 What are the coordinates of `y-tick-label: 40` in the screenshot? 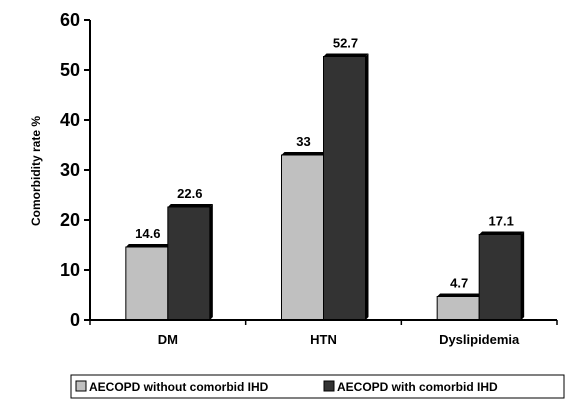 It's located at (70, 120).